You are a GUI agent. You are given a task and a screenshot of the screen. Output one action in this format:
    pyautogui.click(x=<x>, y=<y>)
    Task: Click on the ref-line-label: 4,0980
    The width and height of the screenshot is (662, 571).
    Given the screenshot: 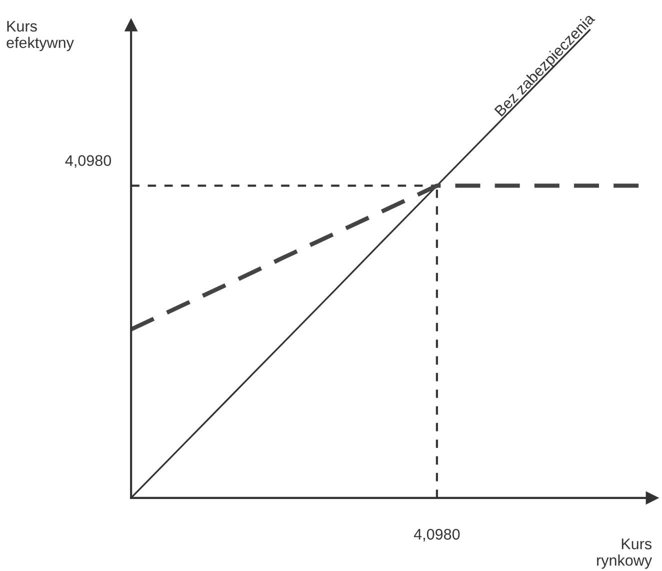 What is the action you would take?
    pyautogui.click(x=88, y=161)
    